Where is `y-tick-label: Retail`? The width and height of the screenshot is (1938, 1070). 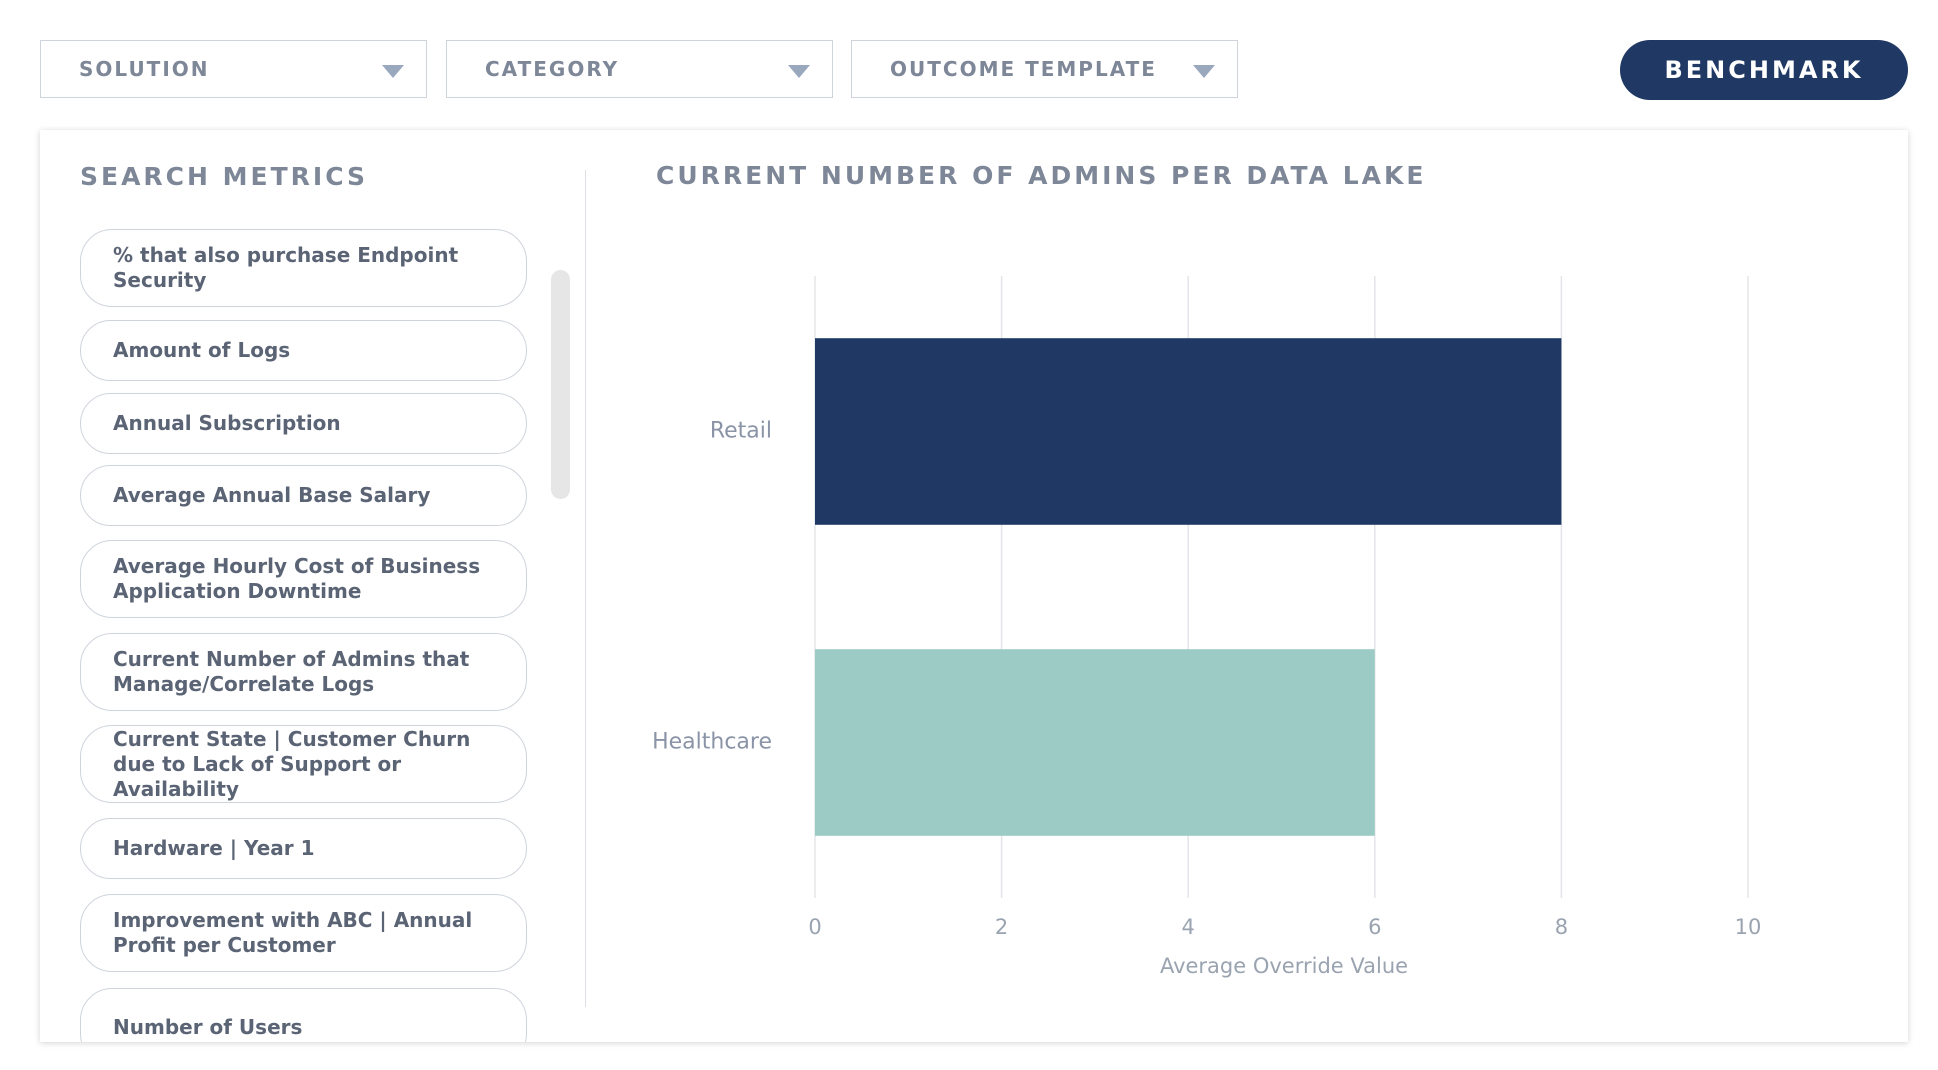
y-tick-label: Retail is located at coordinates (741, 431).